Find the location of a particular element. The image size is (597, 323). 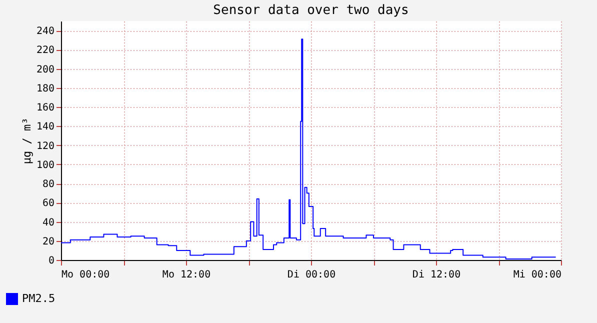

y-tick-label: 20 is located at coordinates (48, 242).